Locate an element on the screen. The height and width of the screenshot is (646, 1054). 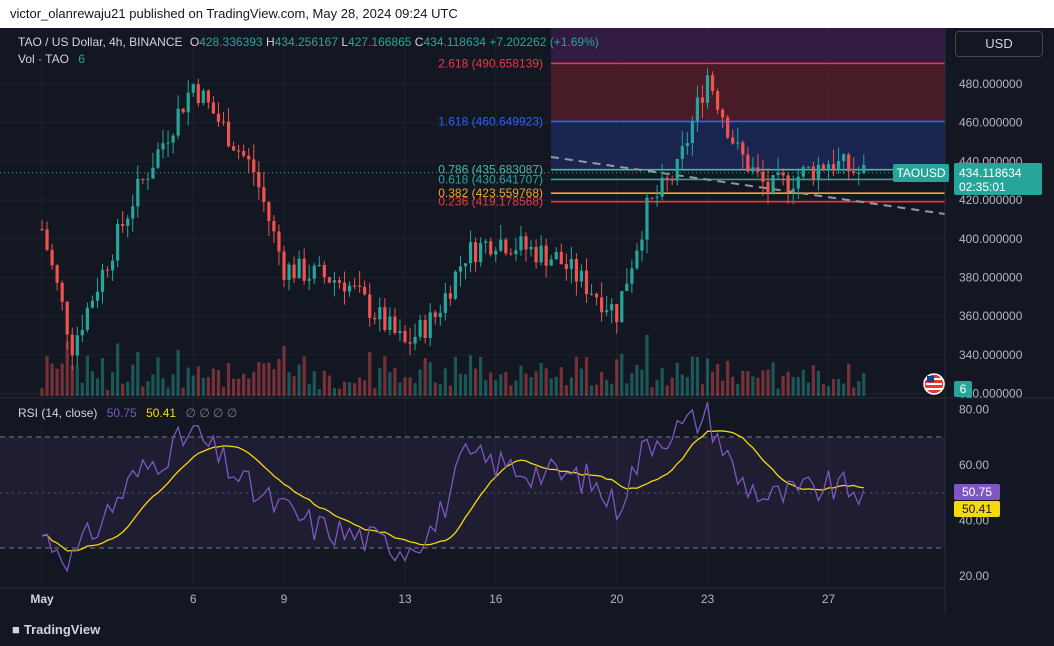
ticker-symbol: TAOUSD is located at coordinates (920, 173).